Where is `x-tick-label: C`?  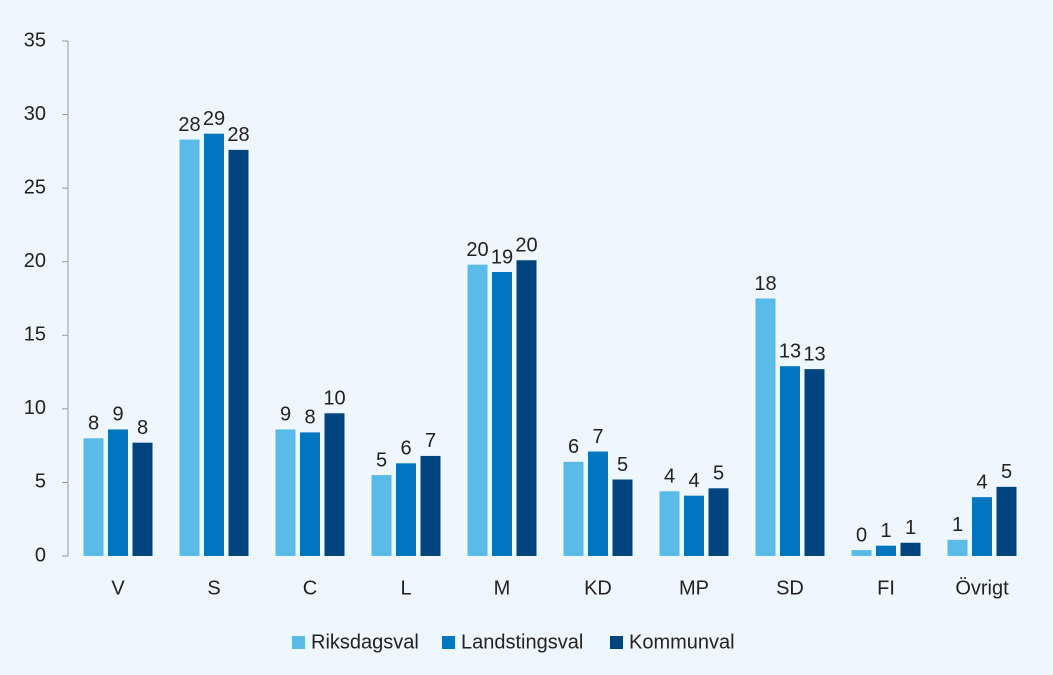 x-tick-label: C is located at coordinates (310, 588).